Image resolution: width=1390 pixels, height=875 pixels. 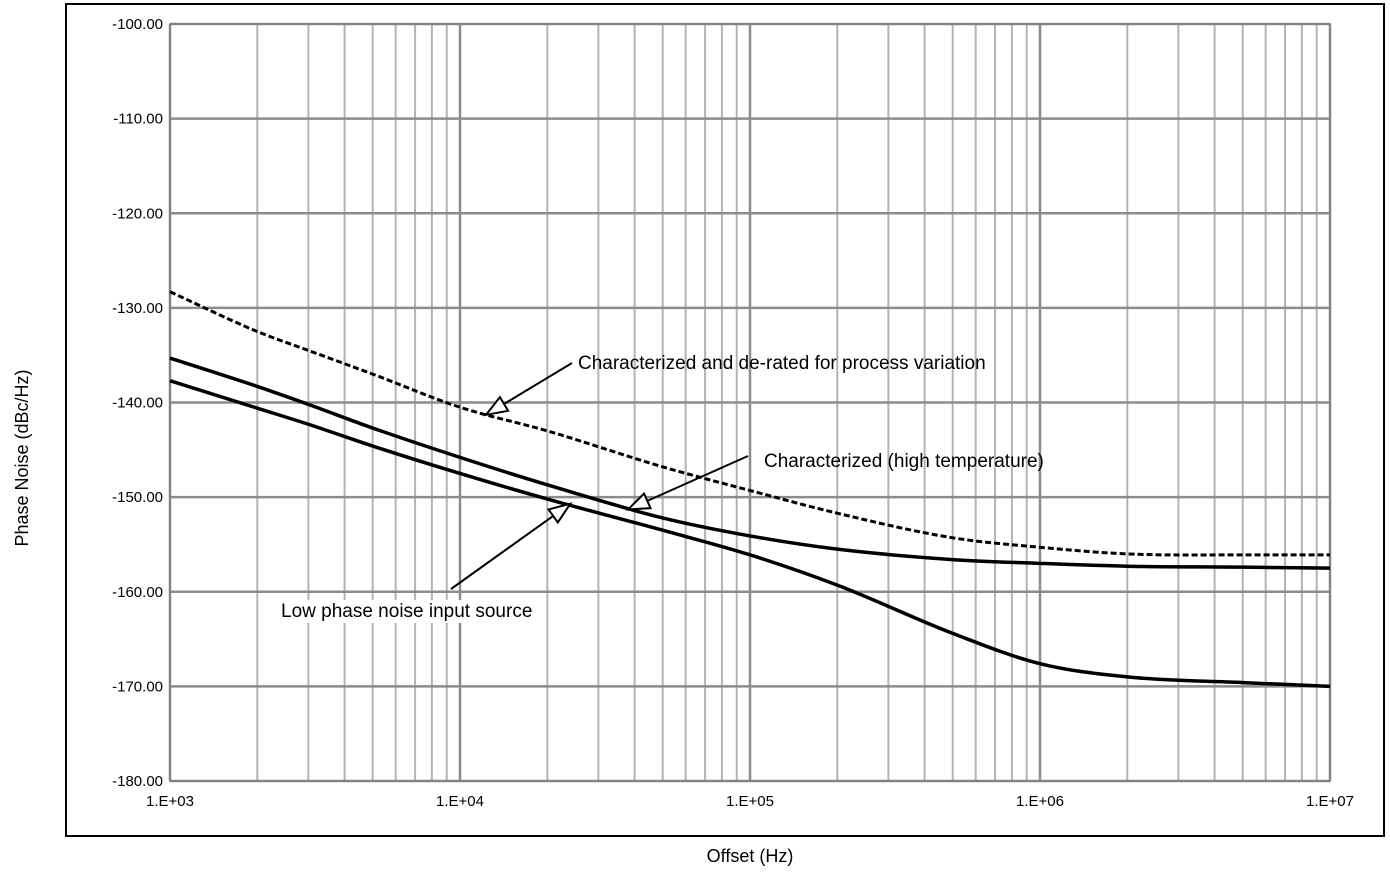 I want to click on y-tick-label: -140.00, so click(x=137, y=403).